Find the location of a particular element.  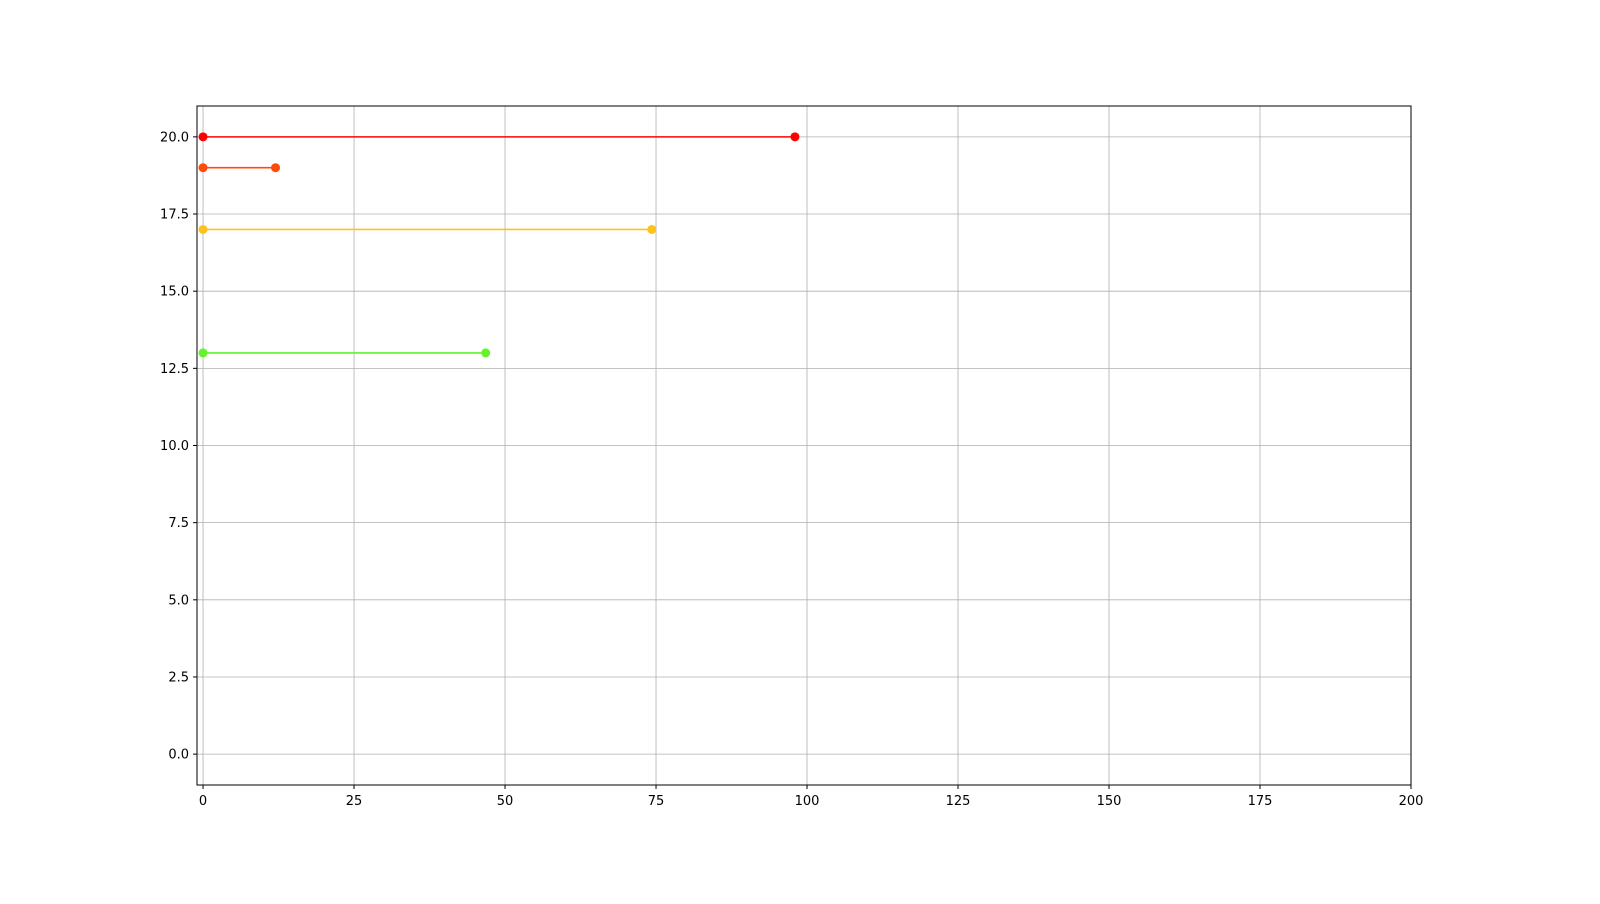

y-tick-label: 5.0 is located at coordinates (178, 600).